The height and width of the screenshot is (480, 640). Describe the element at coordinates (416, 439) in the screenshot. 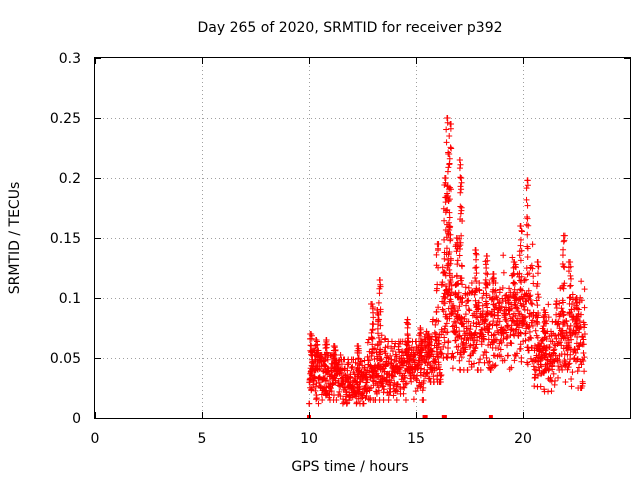

I see `x-tick-label: 15` at that location.